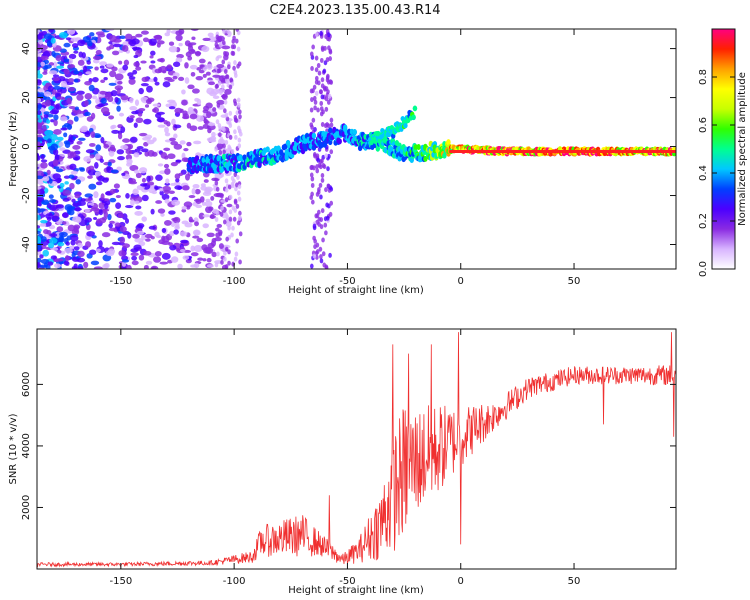 The width and height of the screenshot is (750, 600). Describe the element at coordinates (234, 581) in the screenshot. I see `snr-x-tick-label: -100` at that location.